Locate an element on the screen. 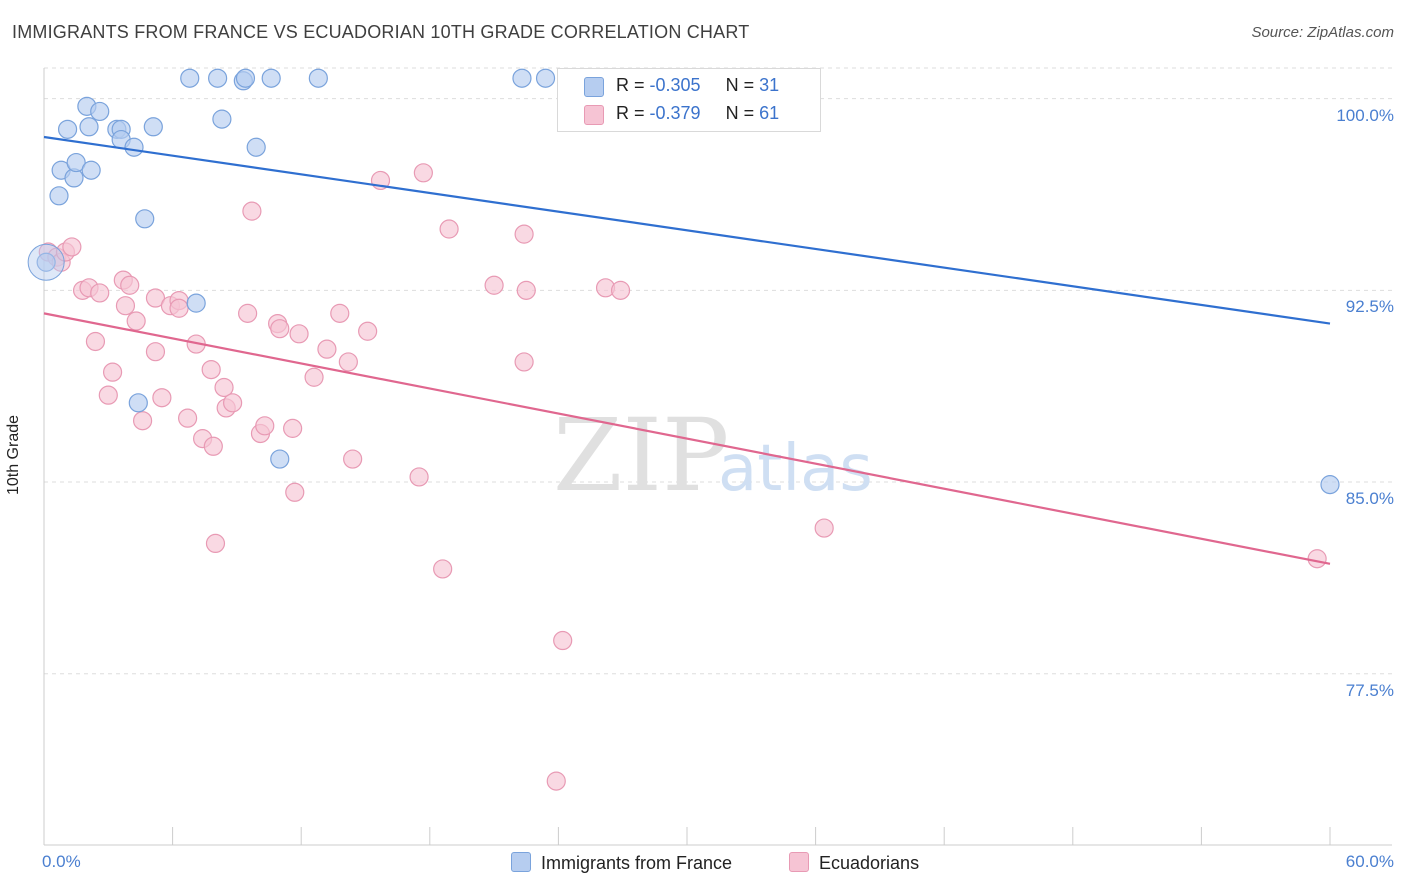 The height and width of the screenshot is (892, 1406). x-tick-label-max: 60.0% is located at coordinates (1369, 861).